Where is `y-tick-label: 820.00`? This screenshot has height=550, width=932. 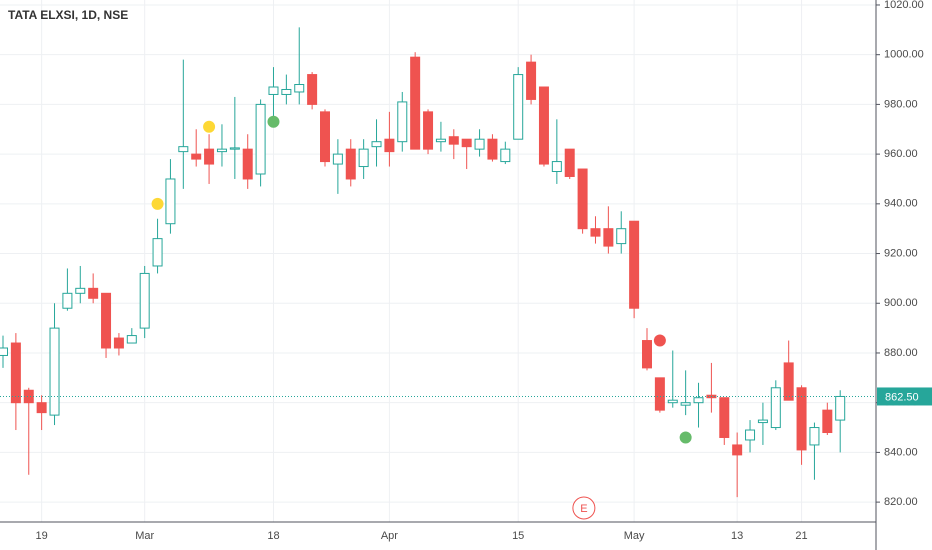 y-tick-label: 820.00 is located at coordinates (901, 502).